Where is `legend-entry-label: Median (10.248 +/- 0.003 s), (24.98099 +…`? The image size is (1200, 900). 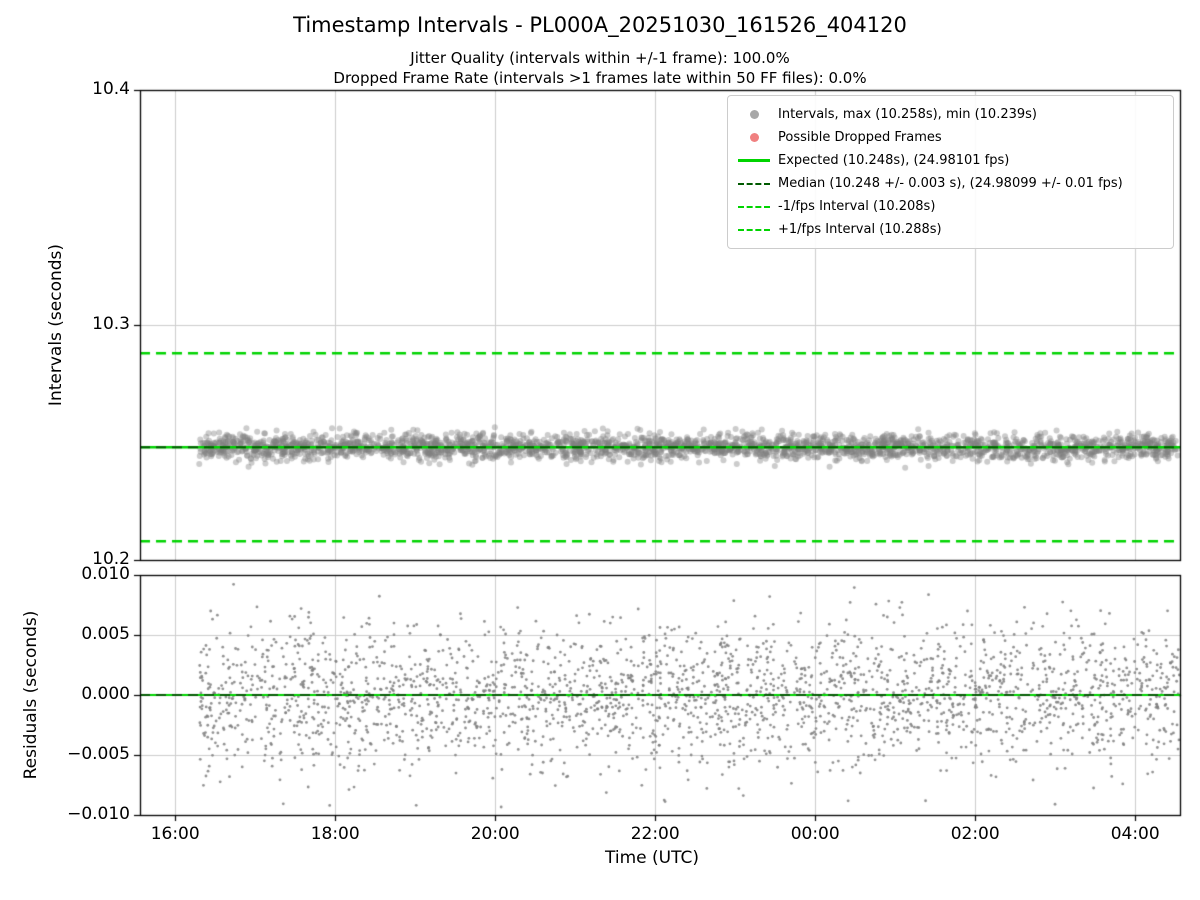 legend-entry-label: Median (10.248 +/- 0.003 s), (24.98099 +… is located at coordinates (950, 183).